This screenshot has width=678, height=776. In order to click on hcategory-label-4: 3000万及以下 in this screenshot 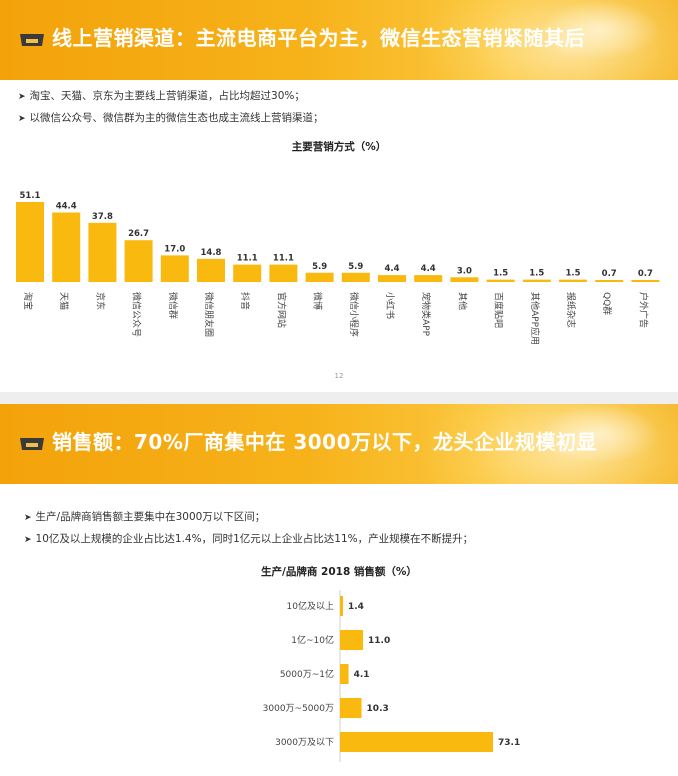, I will do `click(304, 742)`.